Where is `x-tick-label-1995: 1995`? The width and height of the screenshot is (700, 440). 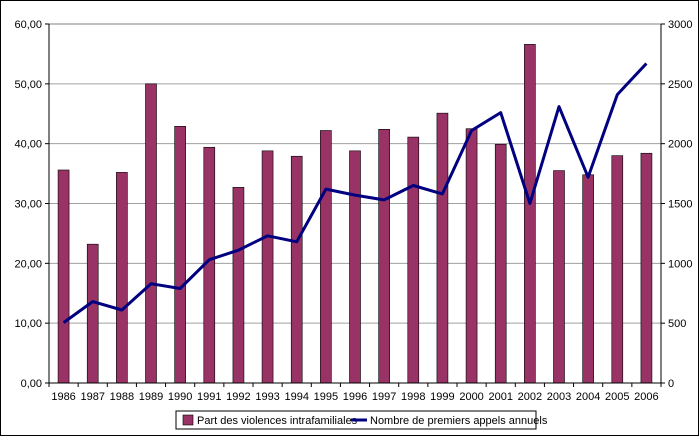 x-tick-label-1995: 1995 is located at coordinates (326, 397).